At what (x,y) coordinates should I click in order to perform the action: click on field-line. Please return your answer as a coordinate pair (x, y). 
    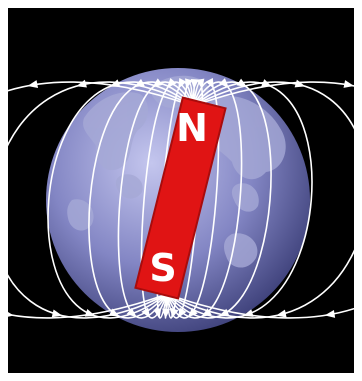
    Looking at the image, I should click on (155, 200).